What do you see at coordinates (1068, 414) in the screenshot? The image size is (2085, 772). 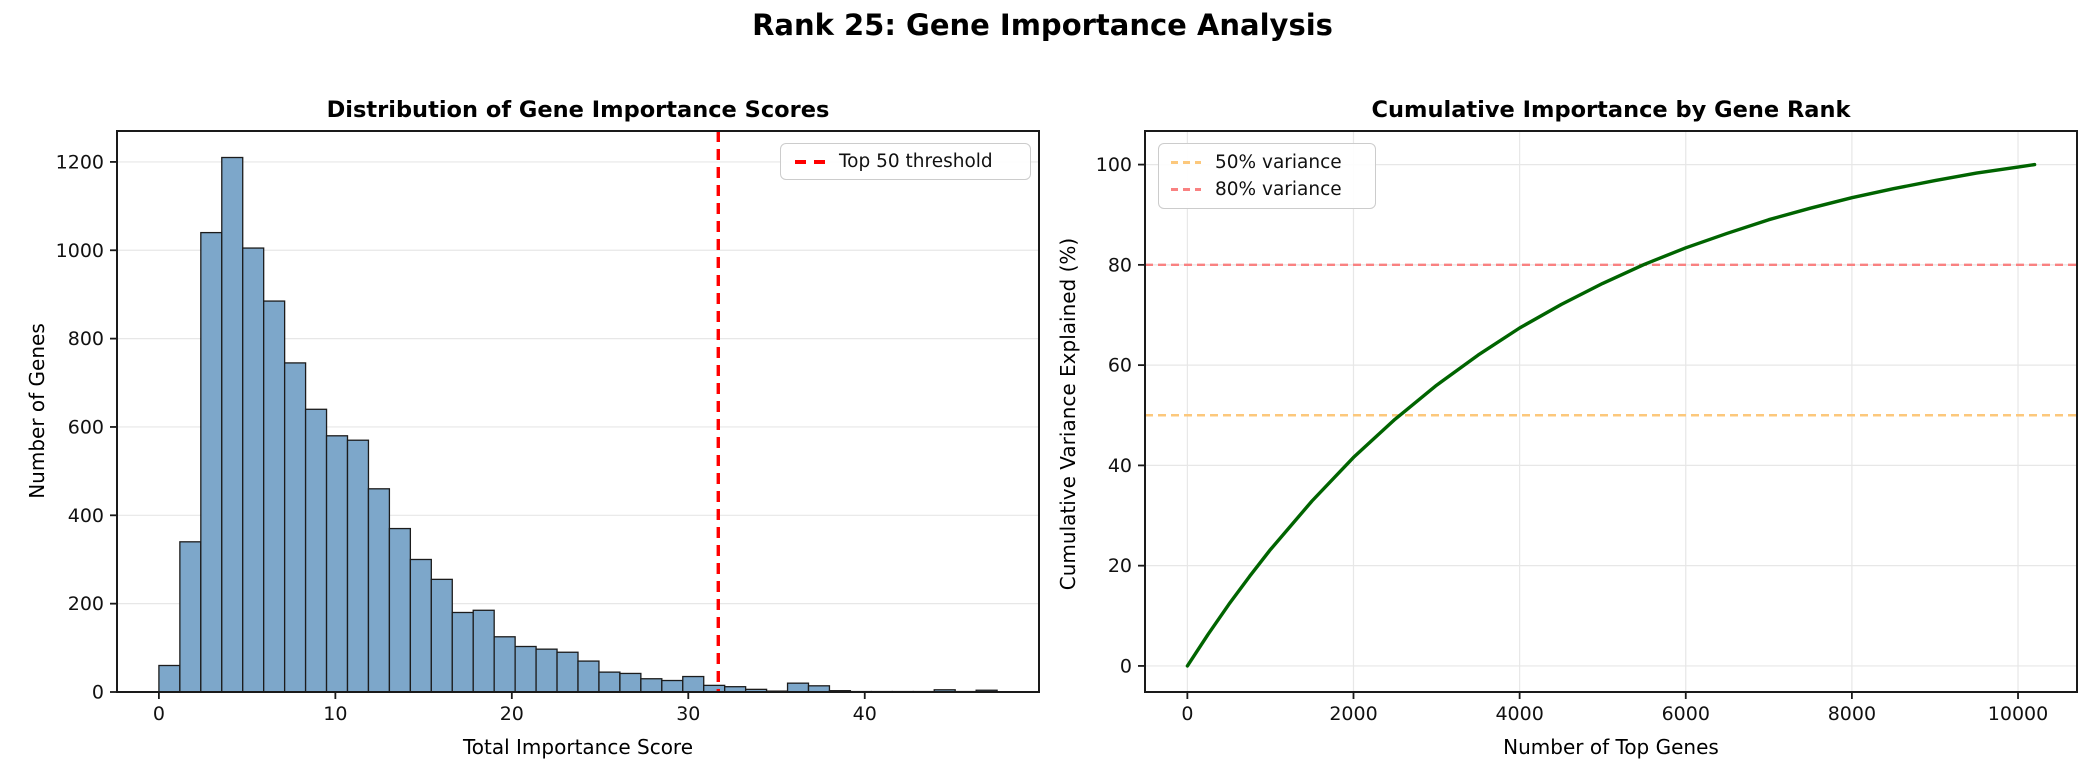 I see `cumulative-ylabel: Cumulative Variance Explained (%)` at bounding box center [1068, 414].